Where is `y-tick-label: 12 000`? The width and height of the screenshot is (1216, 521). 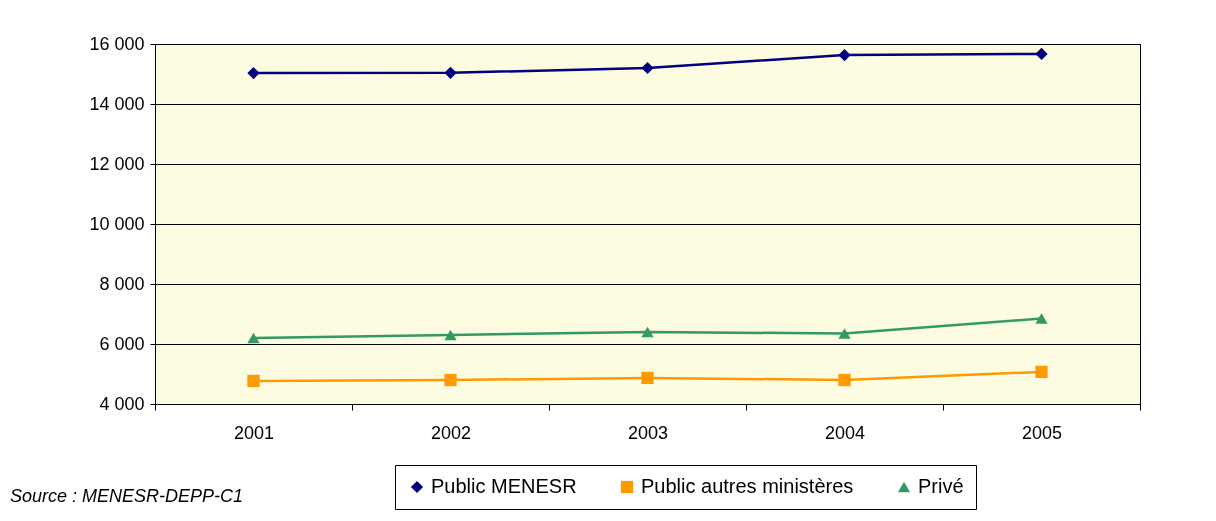 y-tick-label: 12 000 is located at coordinates (117, 163).